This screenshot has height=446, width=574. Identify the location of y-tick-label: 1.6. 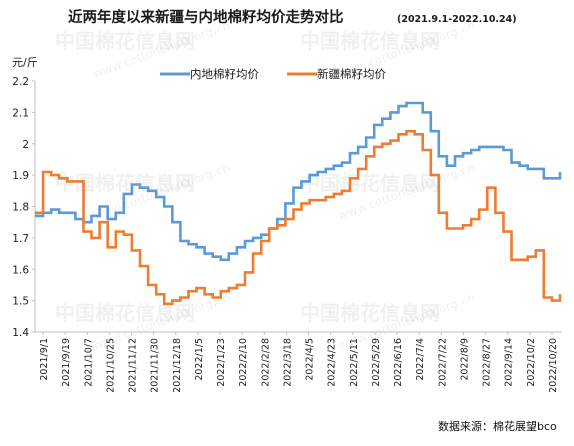
(20, 270).